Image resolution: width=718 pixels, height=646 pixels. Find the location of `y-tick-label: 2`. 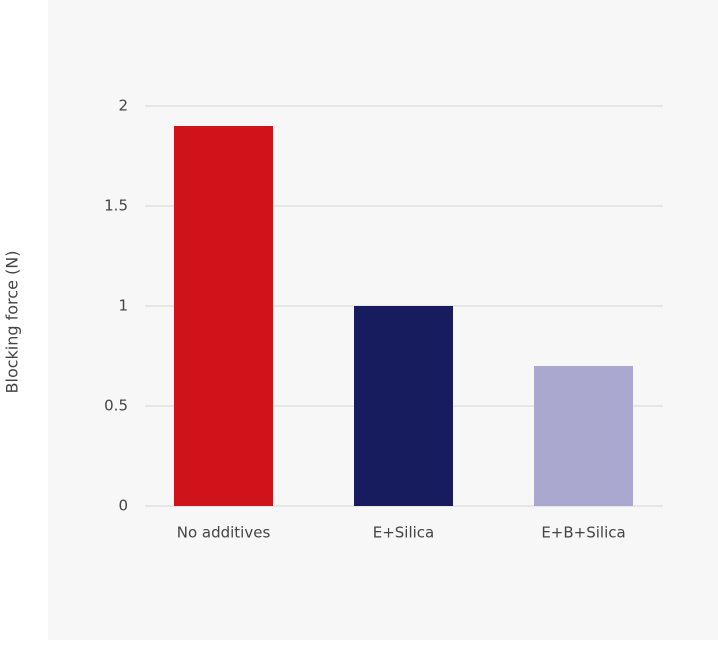

y-tick-label: 2 is located at coordinates (123, 106).